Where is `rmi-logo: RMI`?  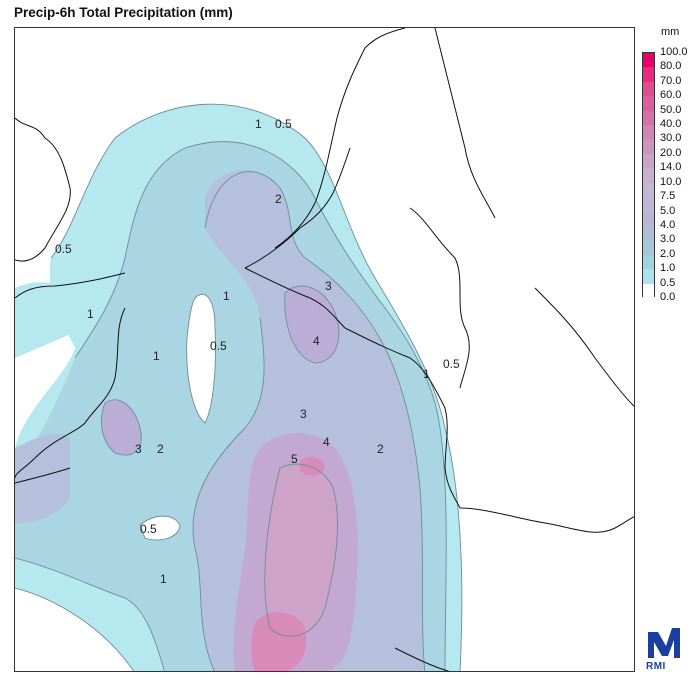 rmi-logo: RMI is located at coordinates (666, 651).